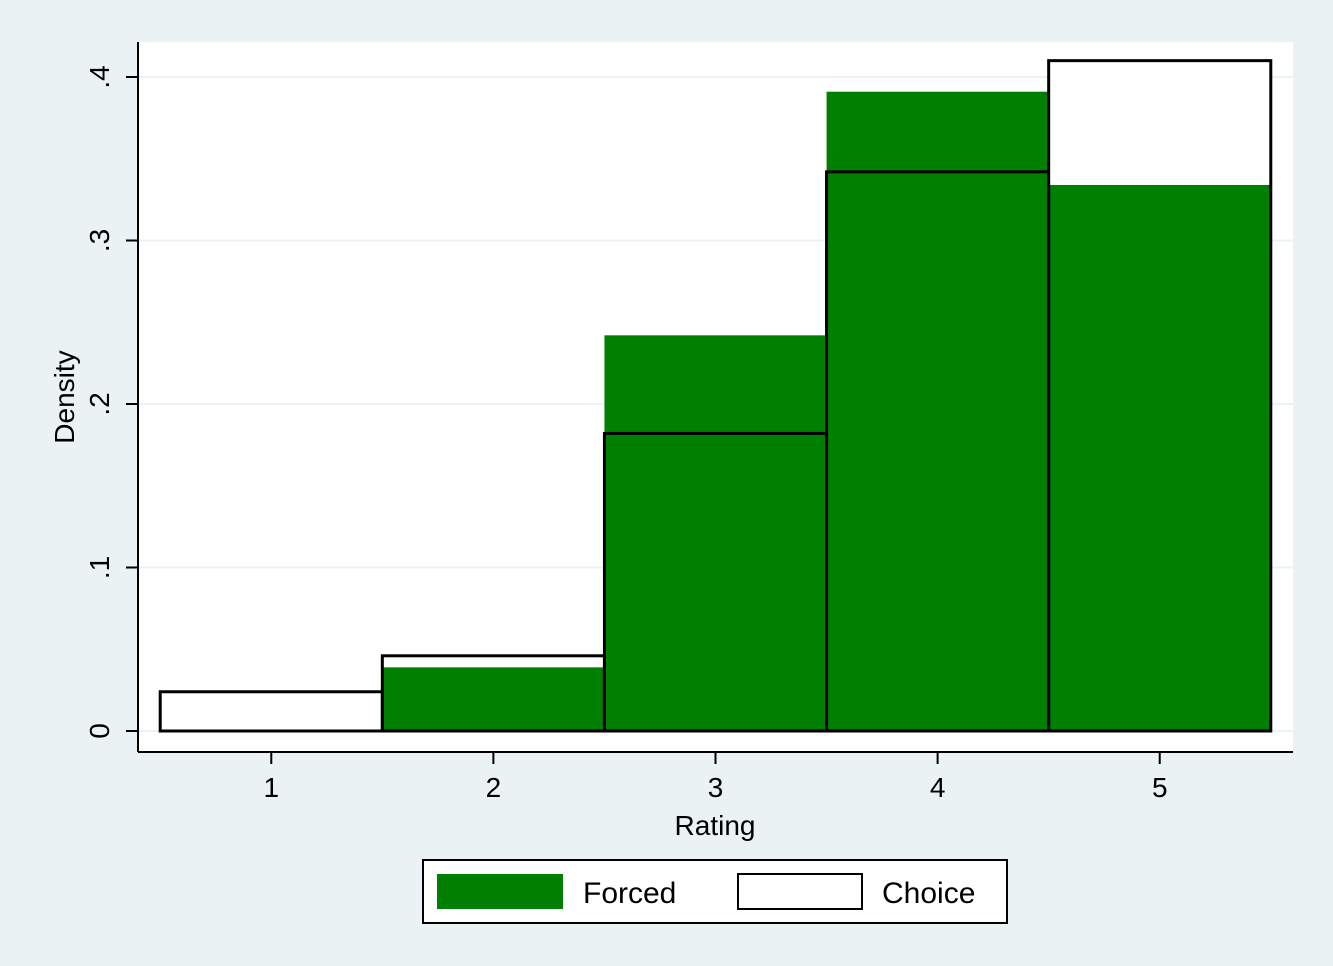 The width and height of the screenshot is (1333, 966). Describe the element at coordinates (500, 891) in the screenshot. I see `legend-swatch-forced` at that location.